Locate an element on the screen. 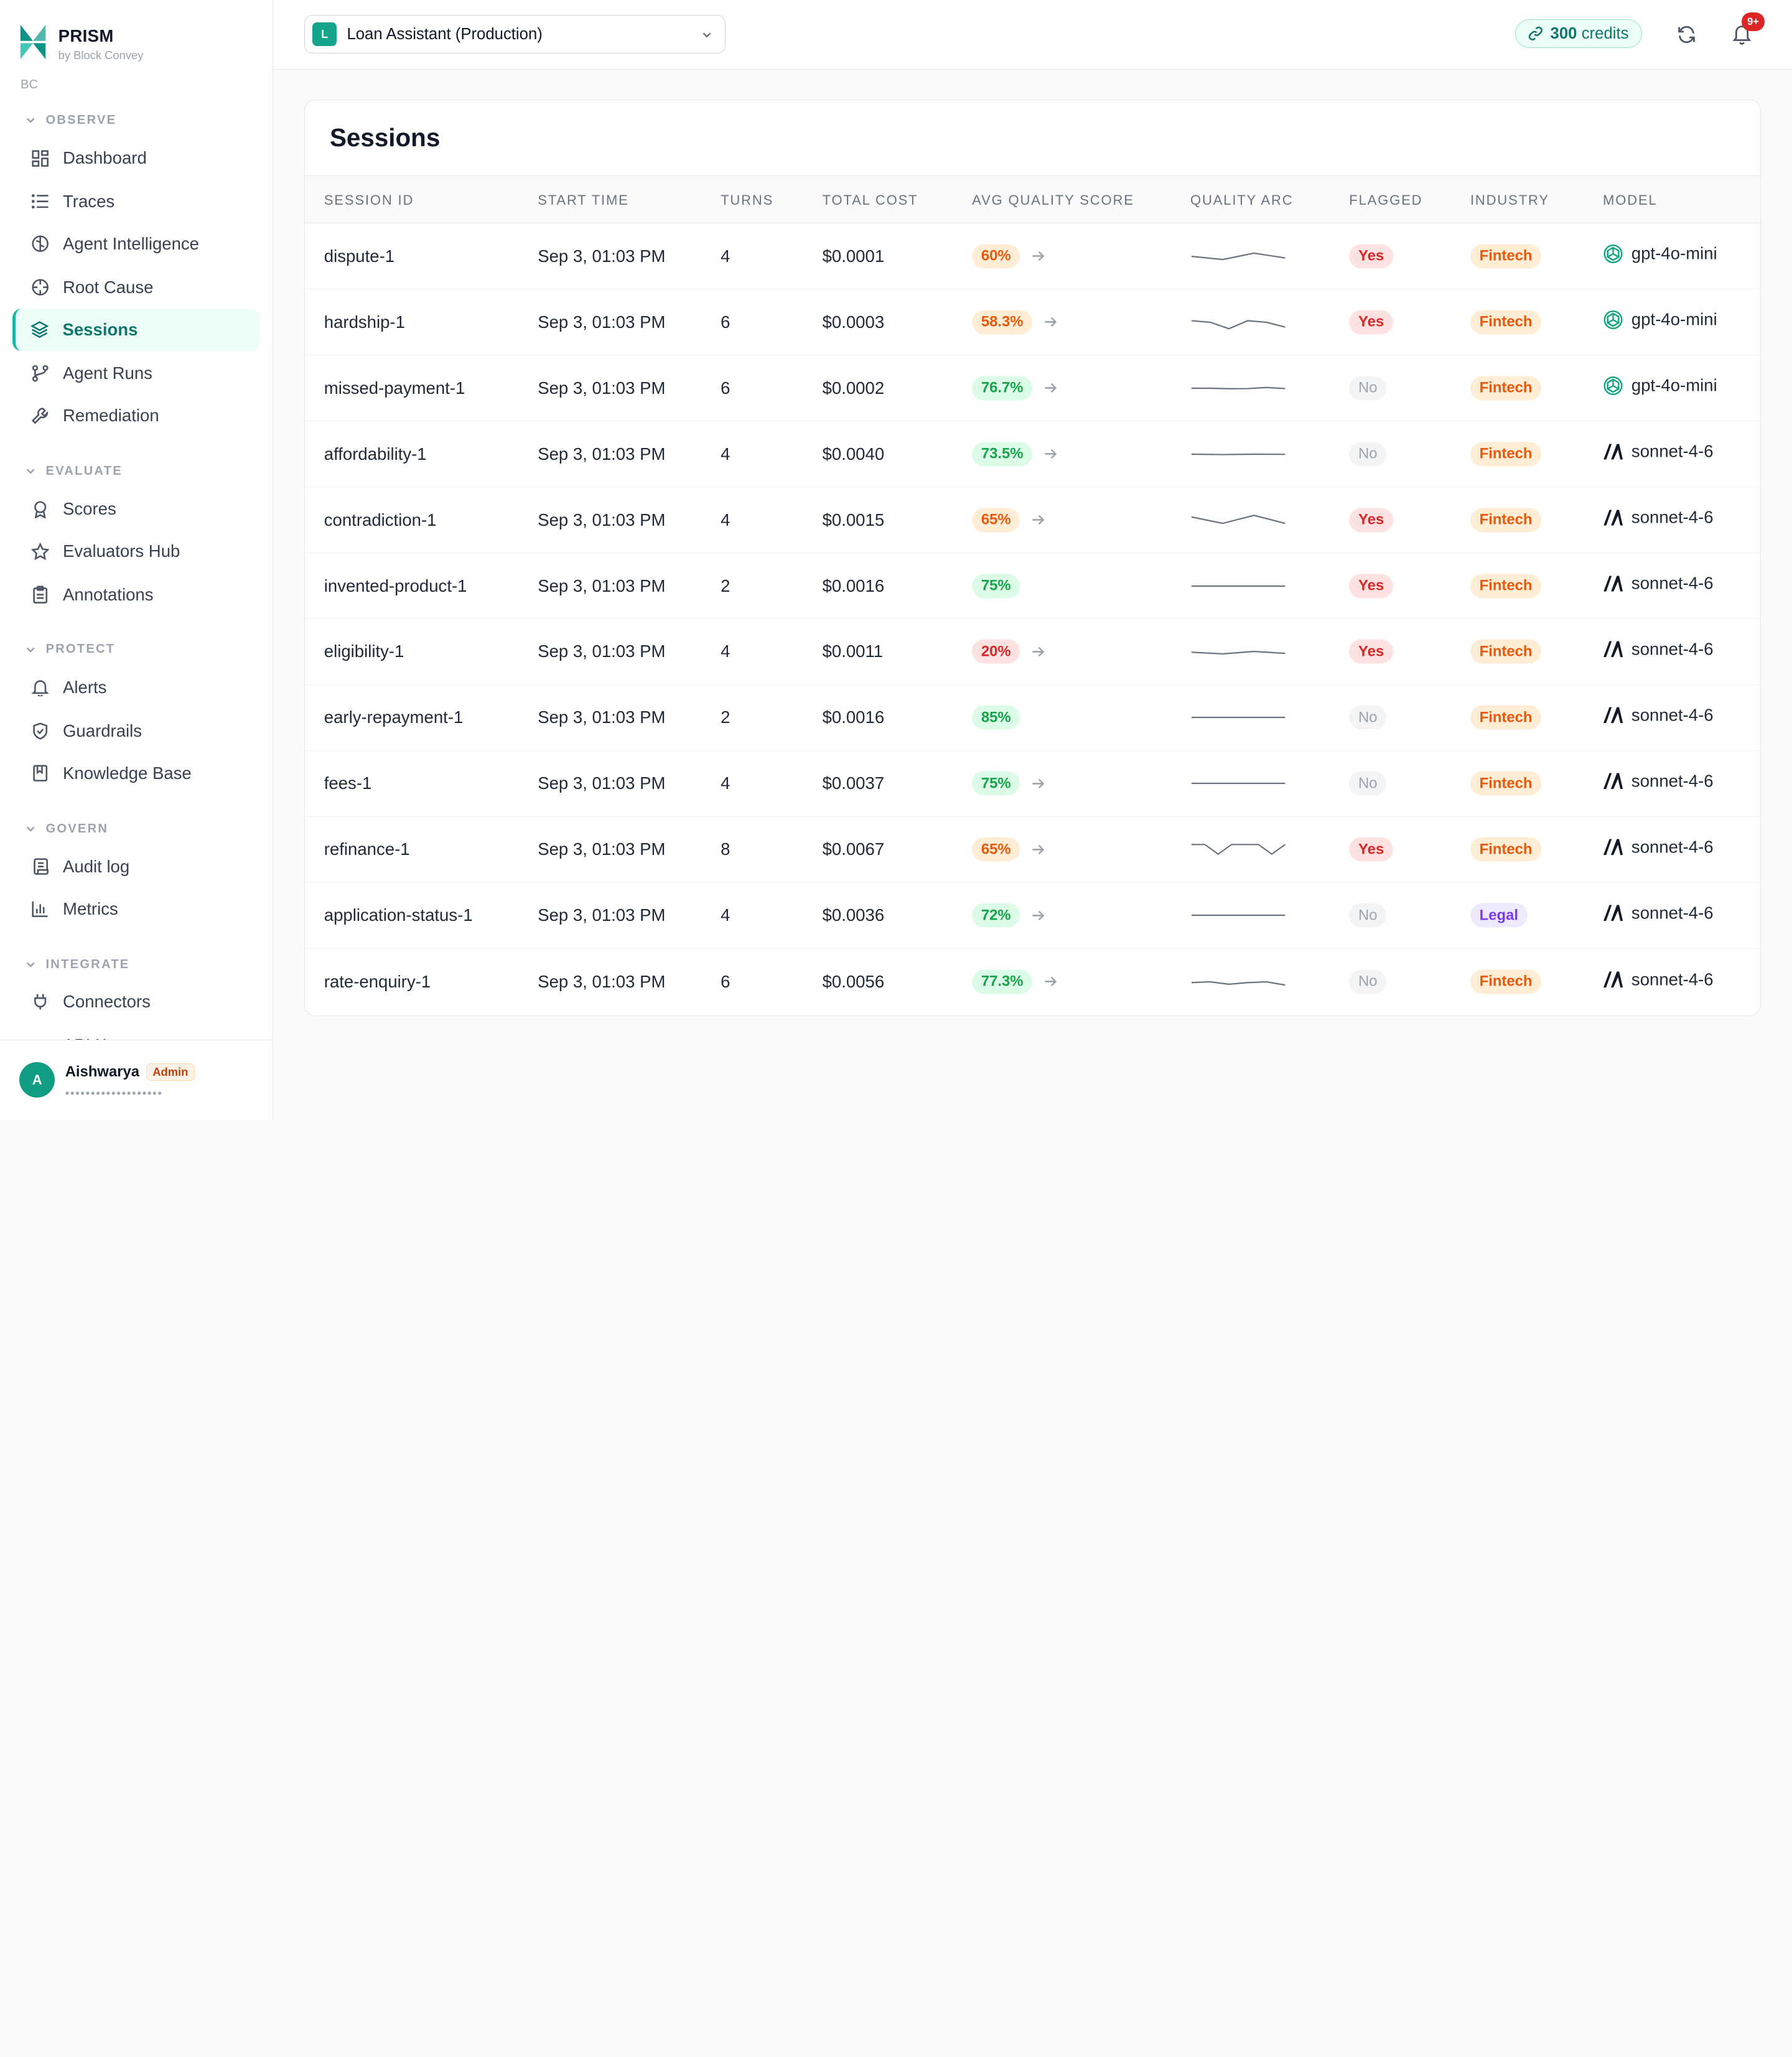 The height and width of the screenshot is (2057, 1792). refresh-icon is located at coordinates (1687, 34).